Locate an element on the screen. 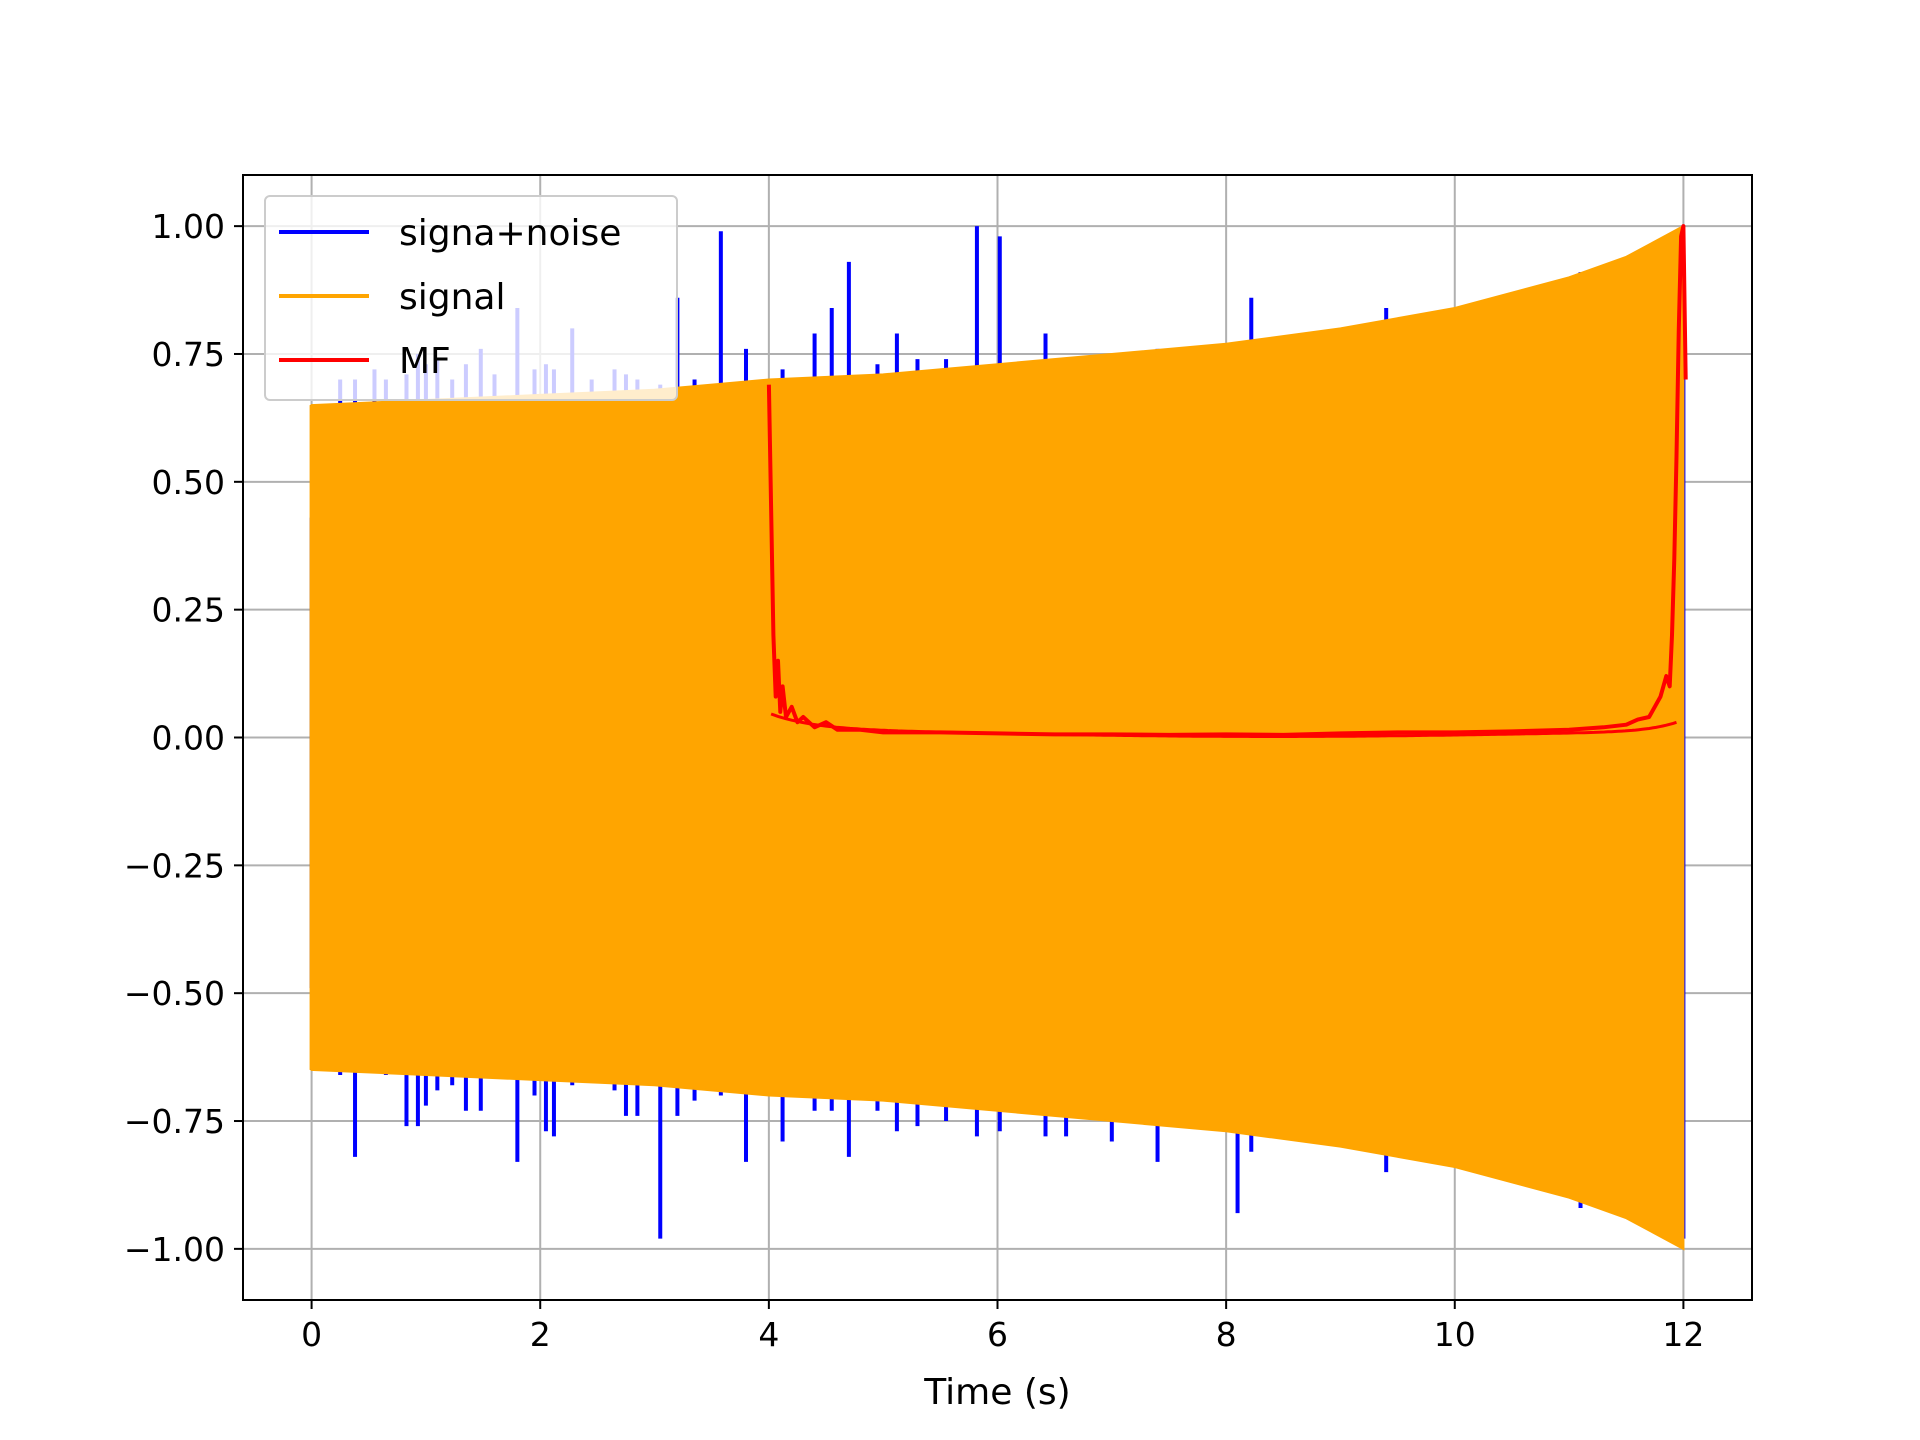 Image resolution: width=1920 pixels, height=1440 pixels. y-tick-label: −0.50 is located at coordinates (174, 993).